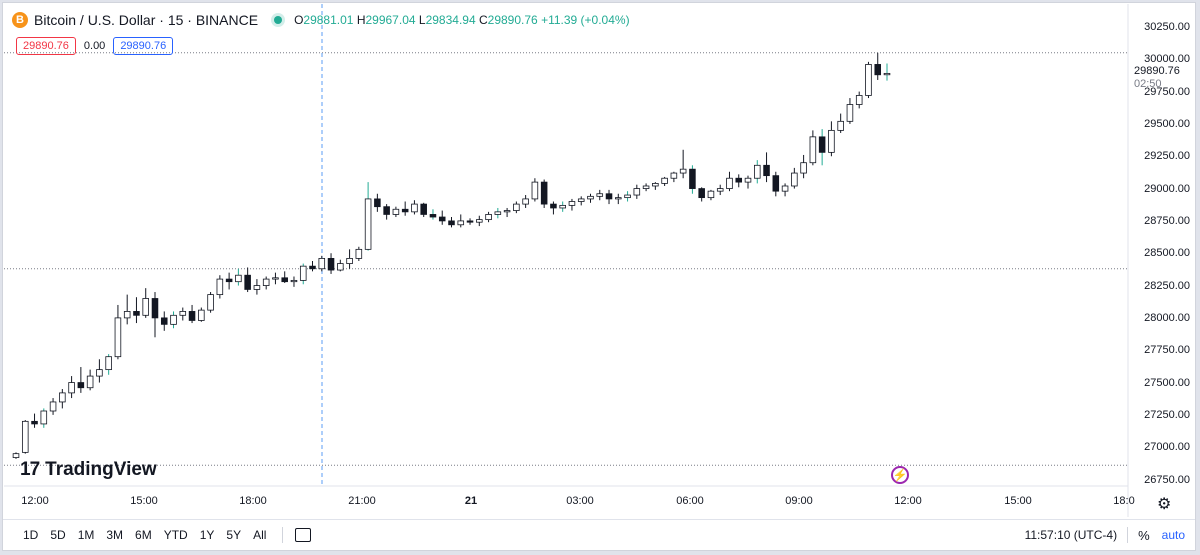 This screenshot has height=555, width=1200. What do you see at coordinates (143, 46) in the screenshot?
I see `buy-button: 29890.76` at bounding box center [143, 46].